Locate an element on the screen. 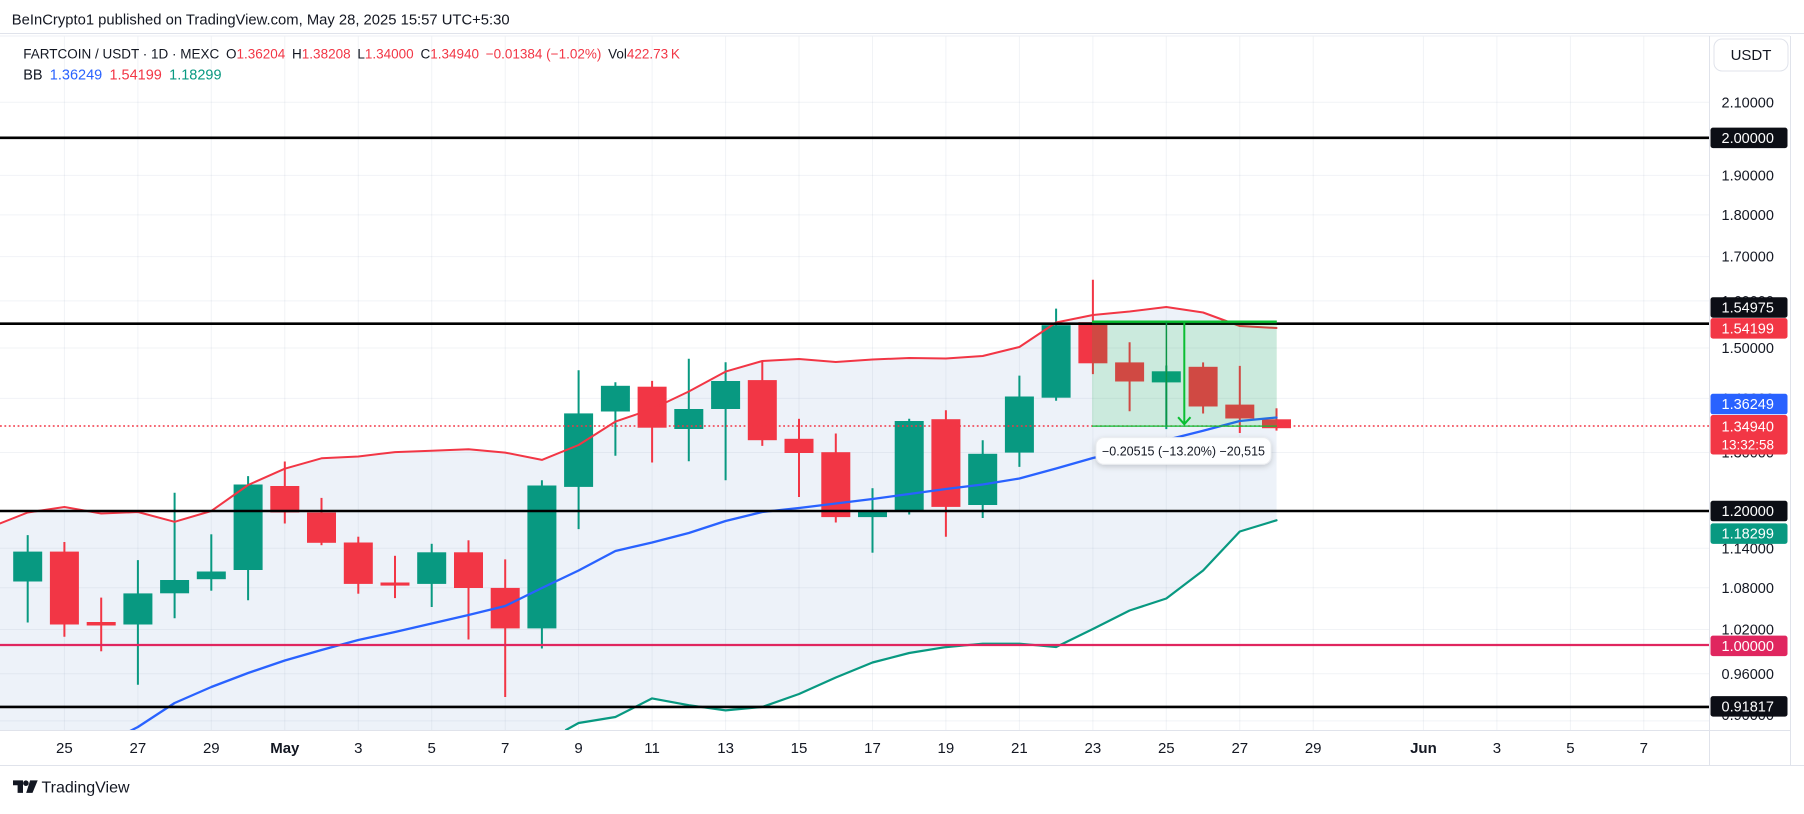 The height and width of the screenshot is (814, 1804). svg-text: Jun is located at coordinates (1423, 748).